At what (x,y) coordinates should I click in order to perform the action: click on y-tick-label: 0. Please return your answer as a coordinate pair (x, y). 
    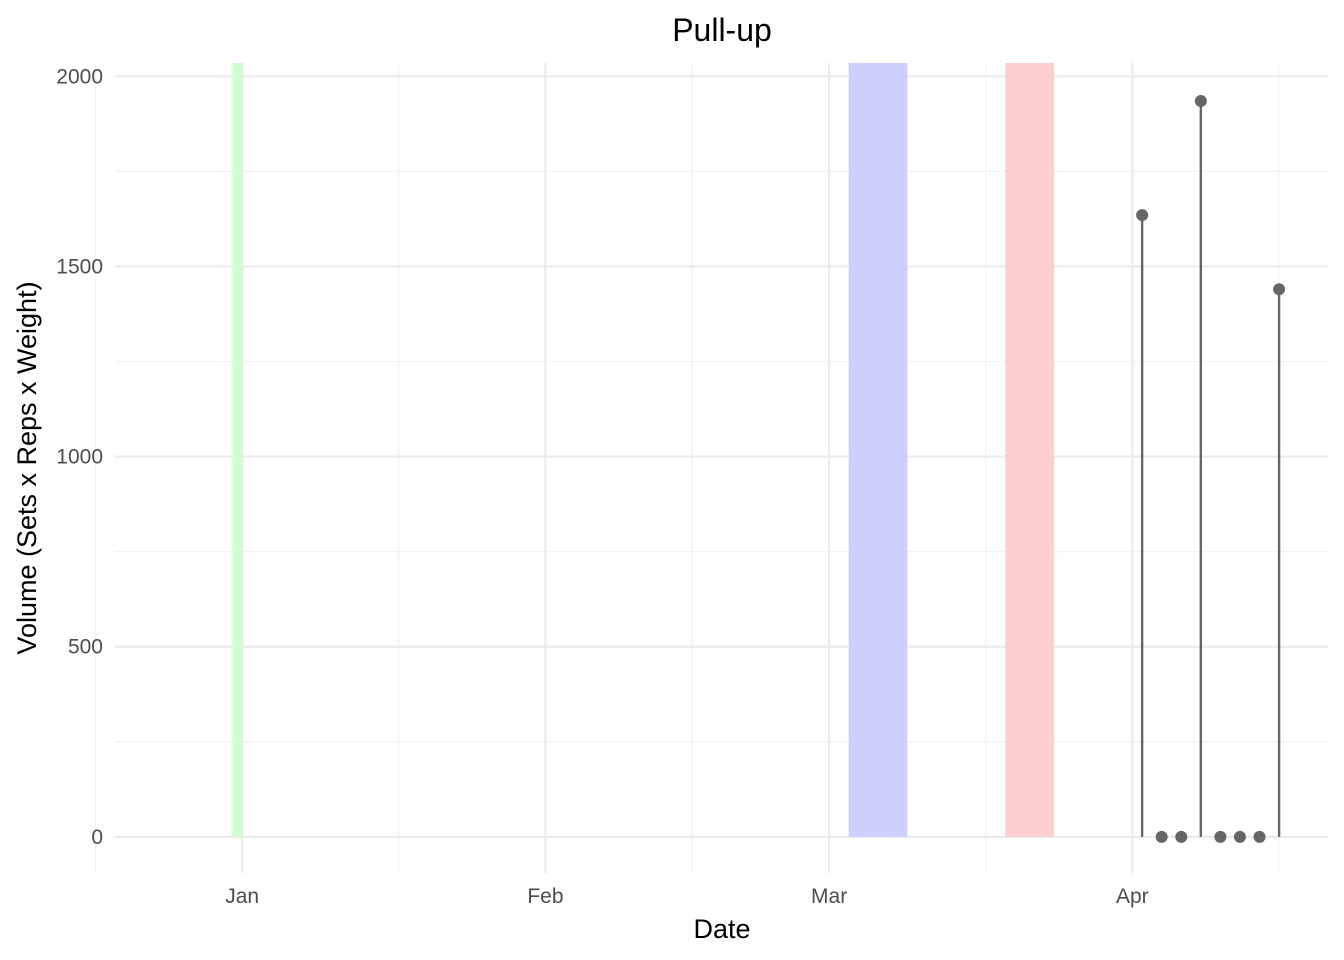
    Looking at the image, I should click on (97, 837).